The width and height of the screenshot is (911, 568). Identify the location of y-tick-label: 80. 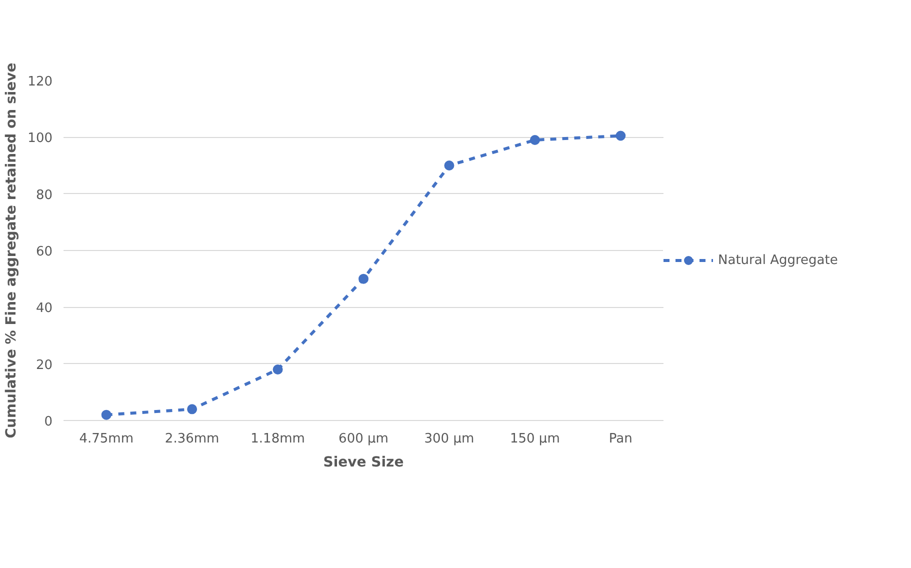
(44, 195).